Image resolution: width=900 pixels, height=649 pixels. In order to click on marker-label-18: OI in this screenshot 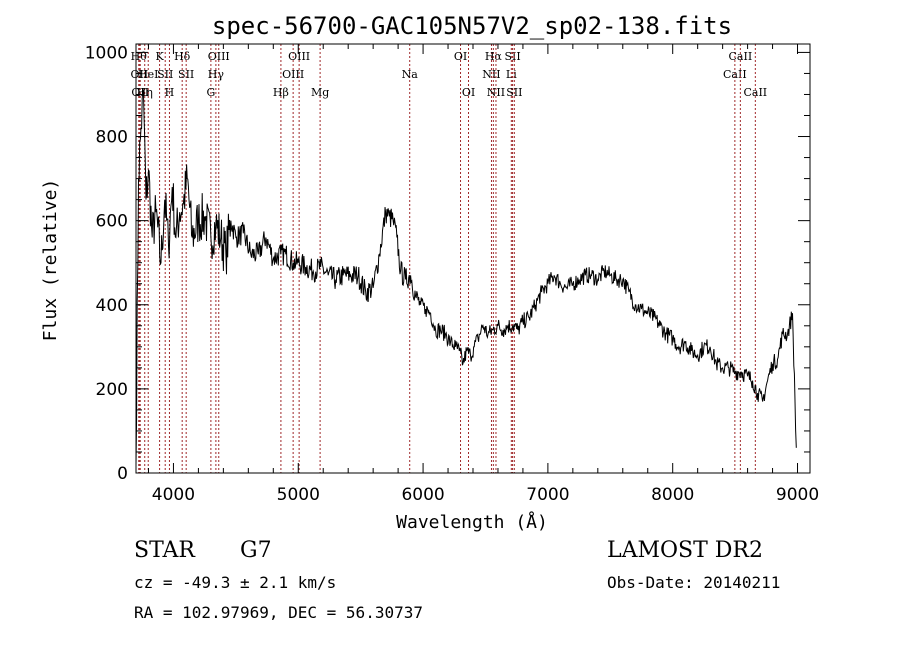, I will do `click(460, 56)`.